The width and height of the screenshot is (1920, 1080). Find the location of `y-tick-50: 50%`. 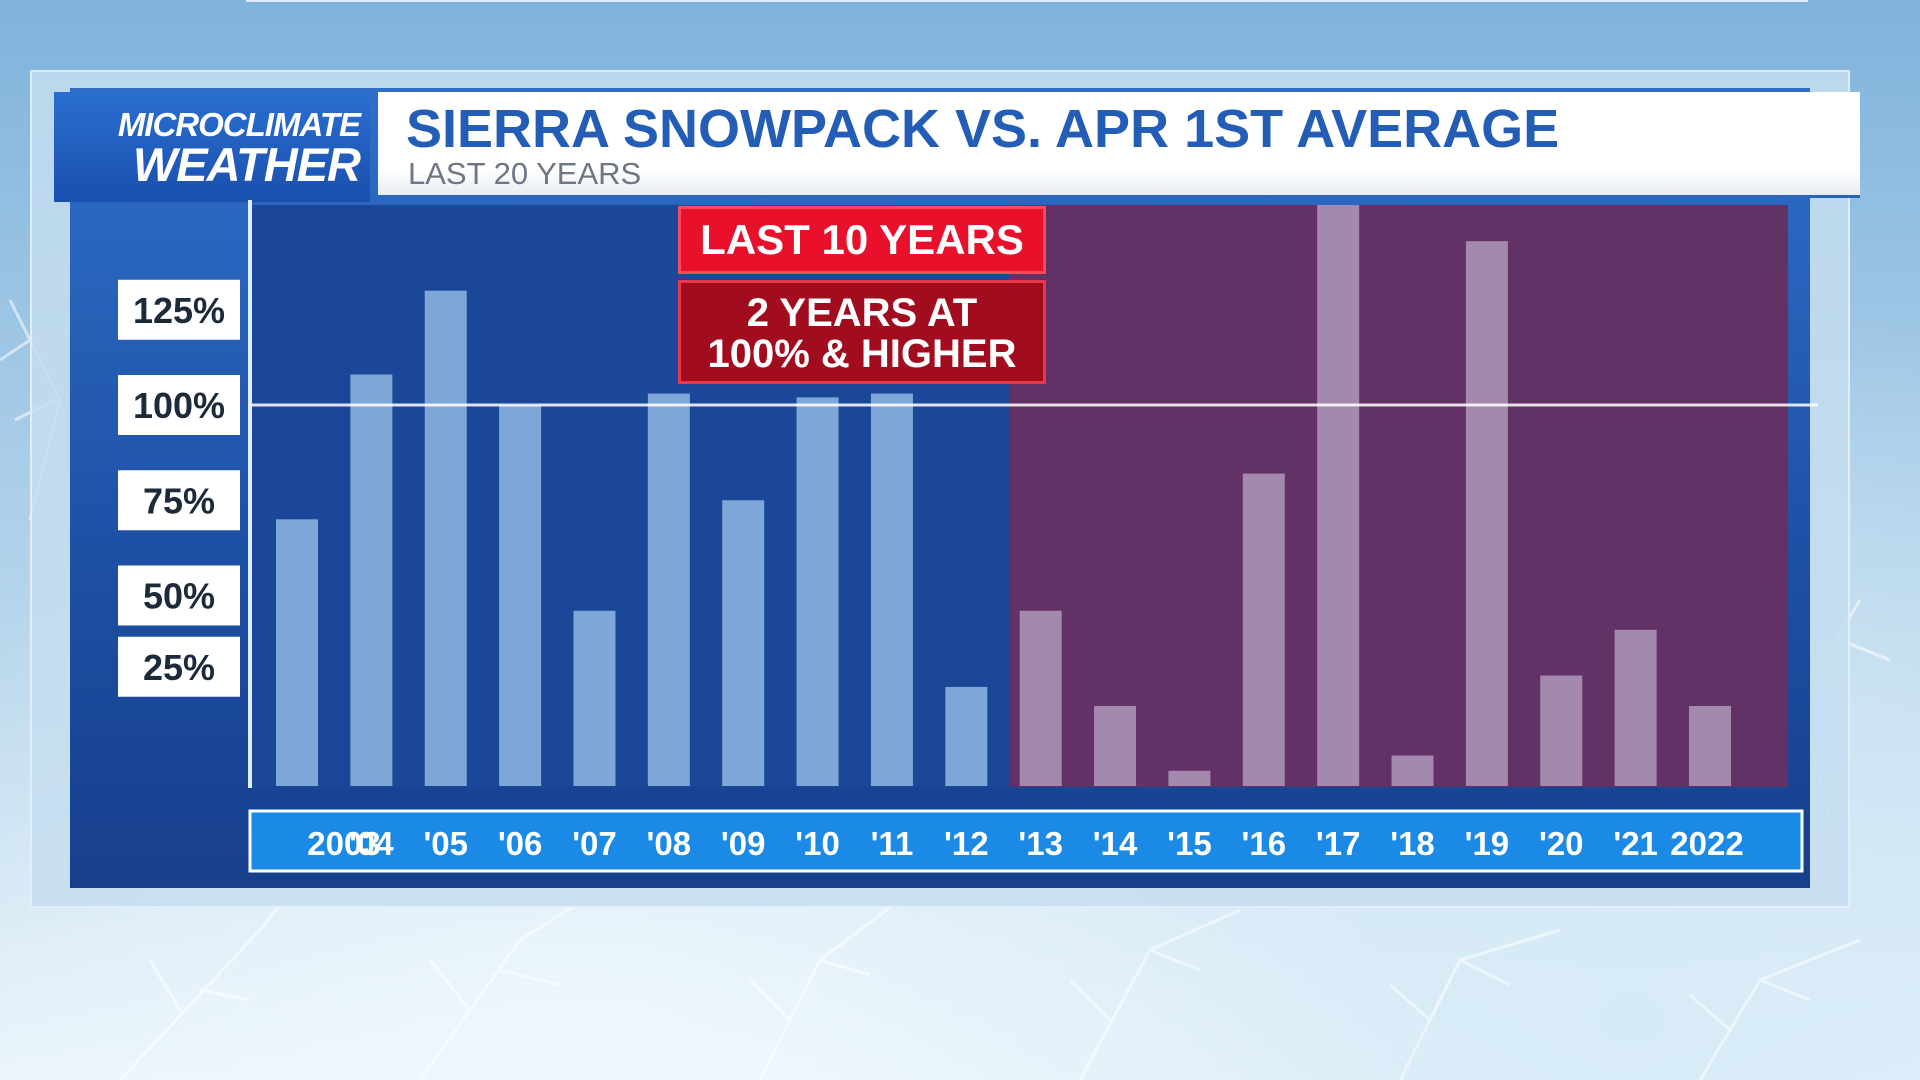

y-tick-50: 50% is located at coordinates (179, 595).